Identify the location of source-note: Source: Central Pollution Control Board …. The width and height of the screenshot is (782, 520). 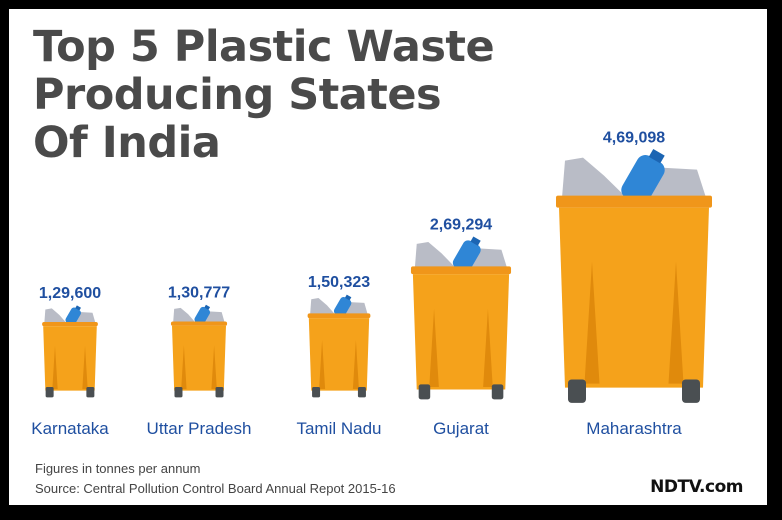
(215, 488).